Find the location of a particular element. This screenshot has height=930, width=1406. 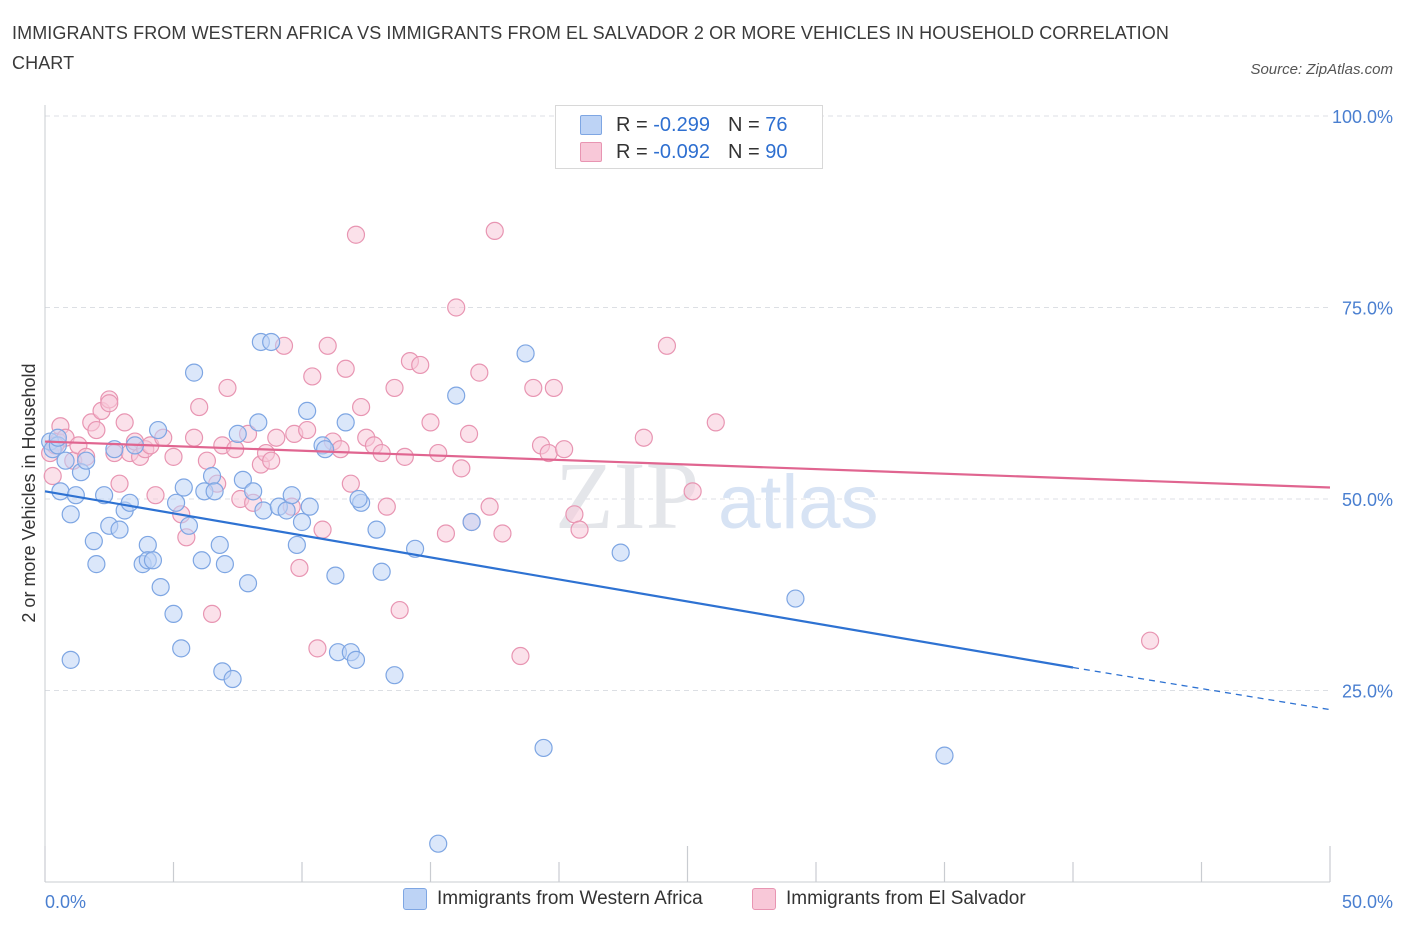

legend-n-label: N = is located at coordinates (746, 151).